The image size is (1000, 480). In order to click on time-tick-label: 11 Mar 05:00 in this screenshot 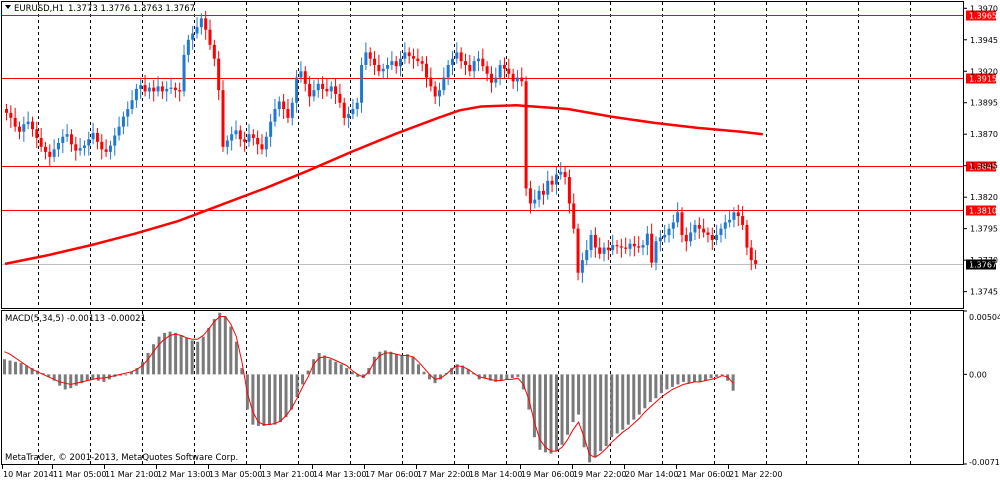, I will do `click(79, 474)`.